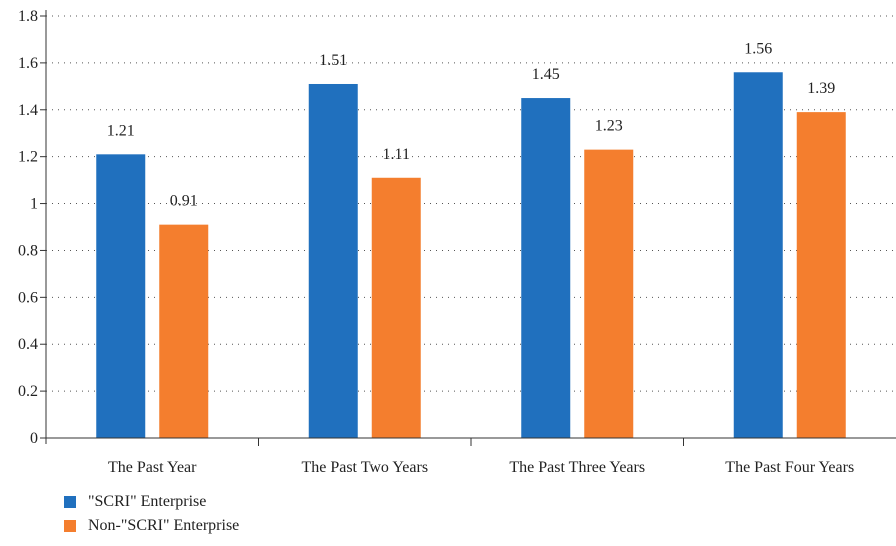 The width and height of the screenshot is (896, 546). I want to click on x-category-label: The Past Four Years, so click(789, 467).